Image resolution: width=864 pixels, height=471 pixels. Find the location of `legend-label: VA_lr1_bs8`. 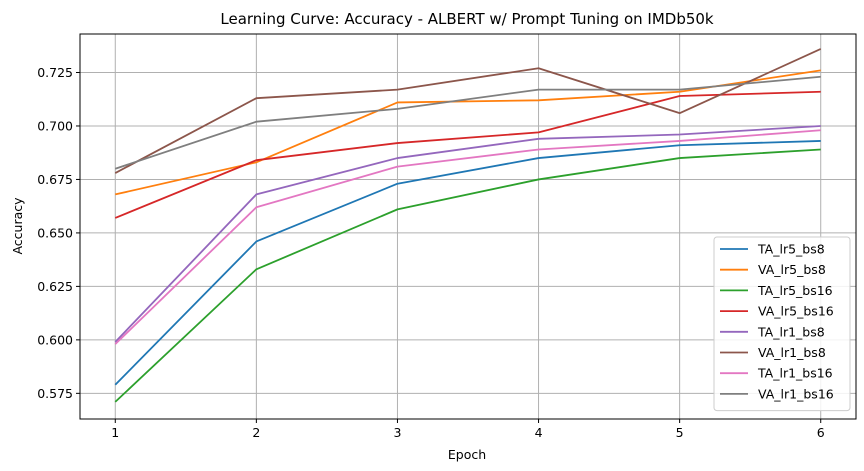

legend-label: VA_lr1_bs8 is located at coordinates (792, 352).